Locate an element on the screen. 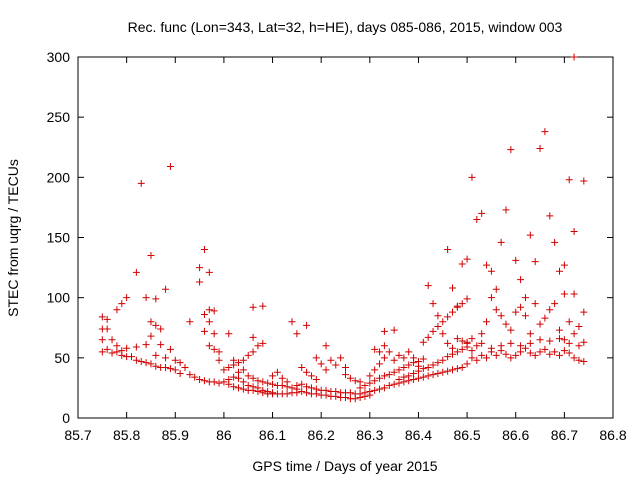 The width and height of the screenshot is (640, 480). x-tick-label: 85.7 is located at coordinates (77, 435).